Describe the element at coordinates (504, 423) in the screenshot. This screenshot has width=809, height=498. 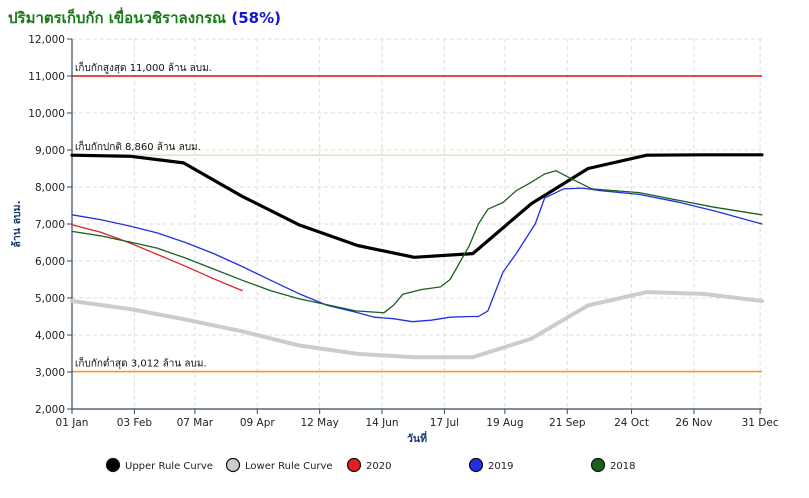
I see `x-tick-label: 19 Aug` at that location.